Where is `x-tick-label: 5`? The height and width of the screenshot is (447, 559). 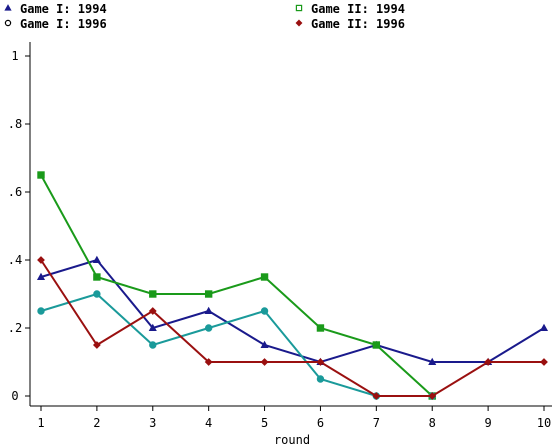
x-tick-label: 5 is located at coordinates (264, 423).